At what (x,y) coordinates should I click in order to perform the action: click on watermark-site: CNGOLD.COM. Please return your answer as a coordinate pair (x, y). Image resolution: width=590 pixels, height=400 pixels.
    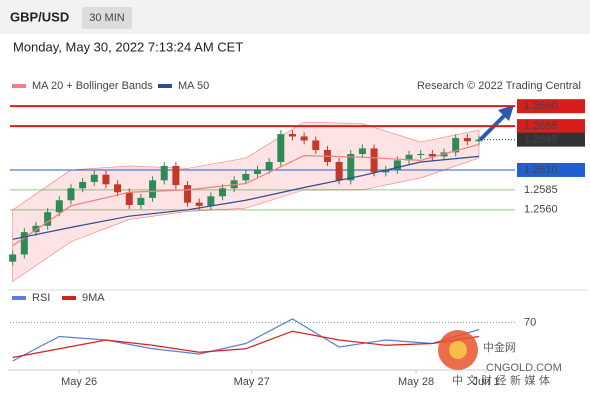
    Looking at the image, I should click on (524, 368).